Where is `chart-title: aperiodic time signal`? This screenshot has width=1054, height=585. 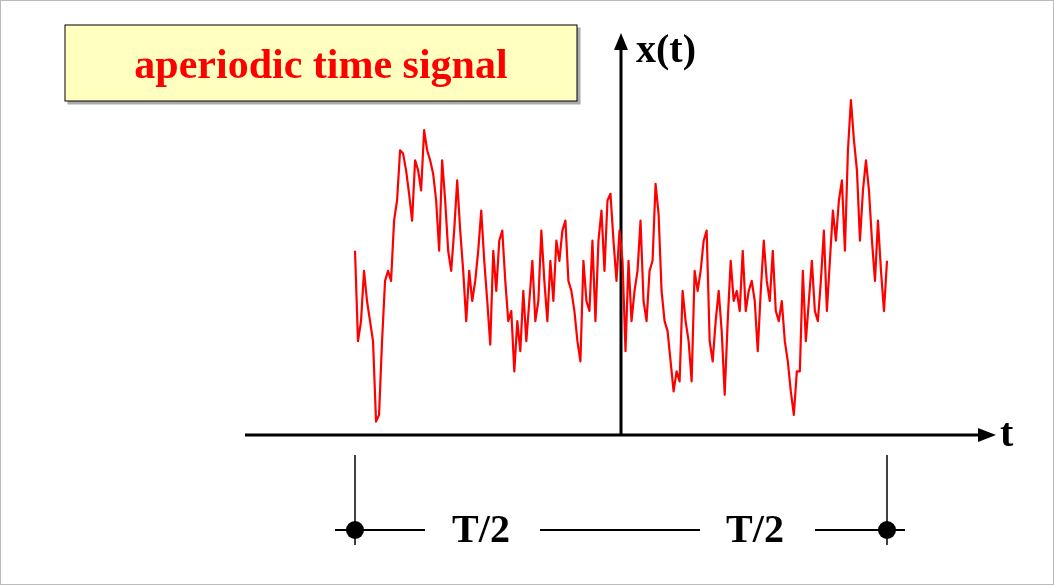 chart-title: aperiodic time signal is located at coordinates (321, 64).